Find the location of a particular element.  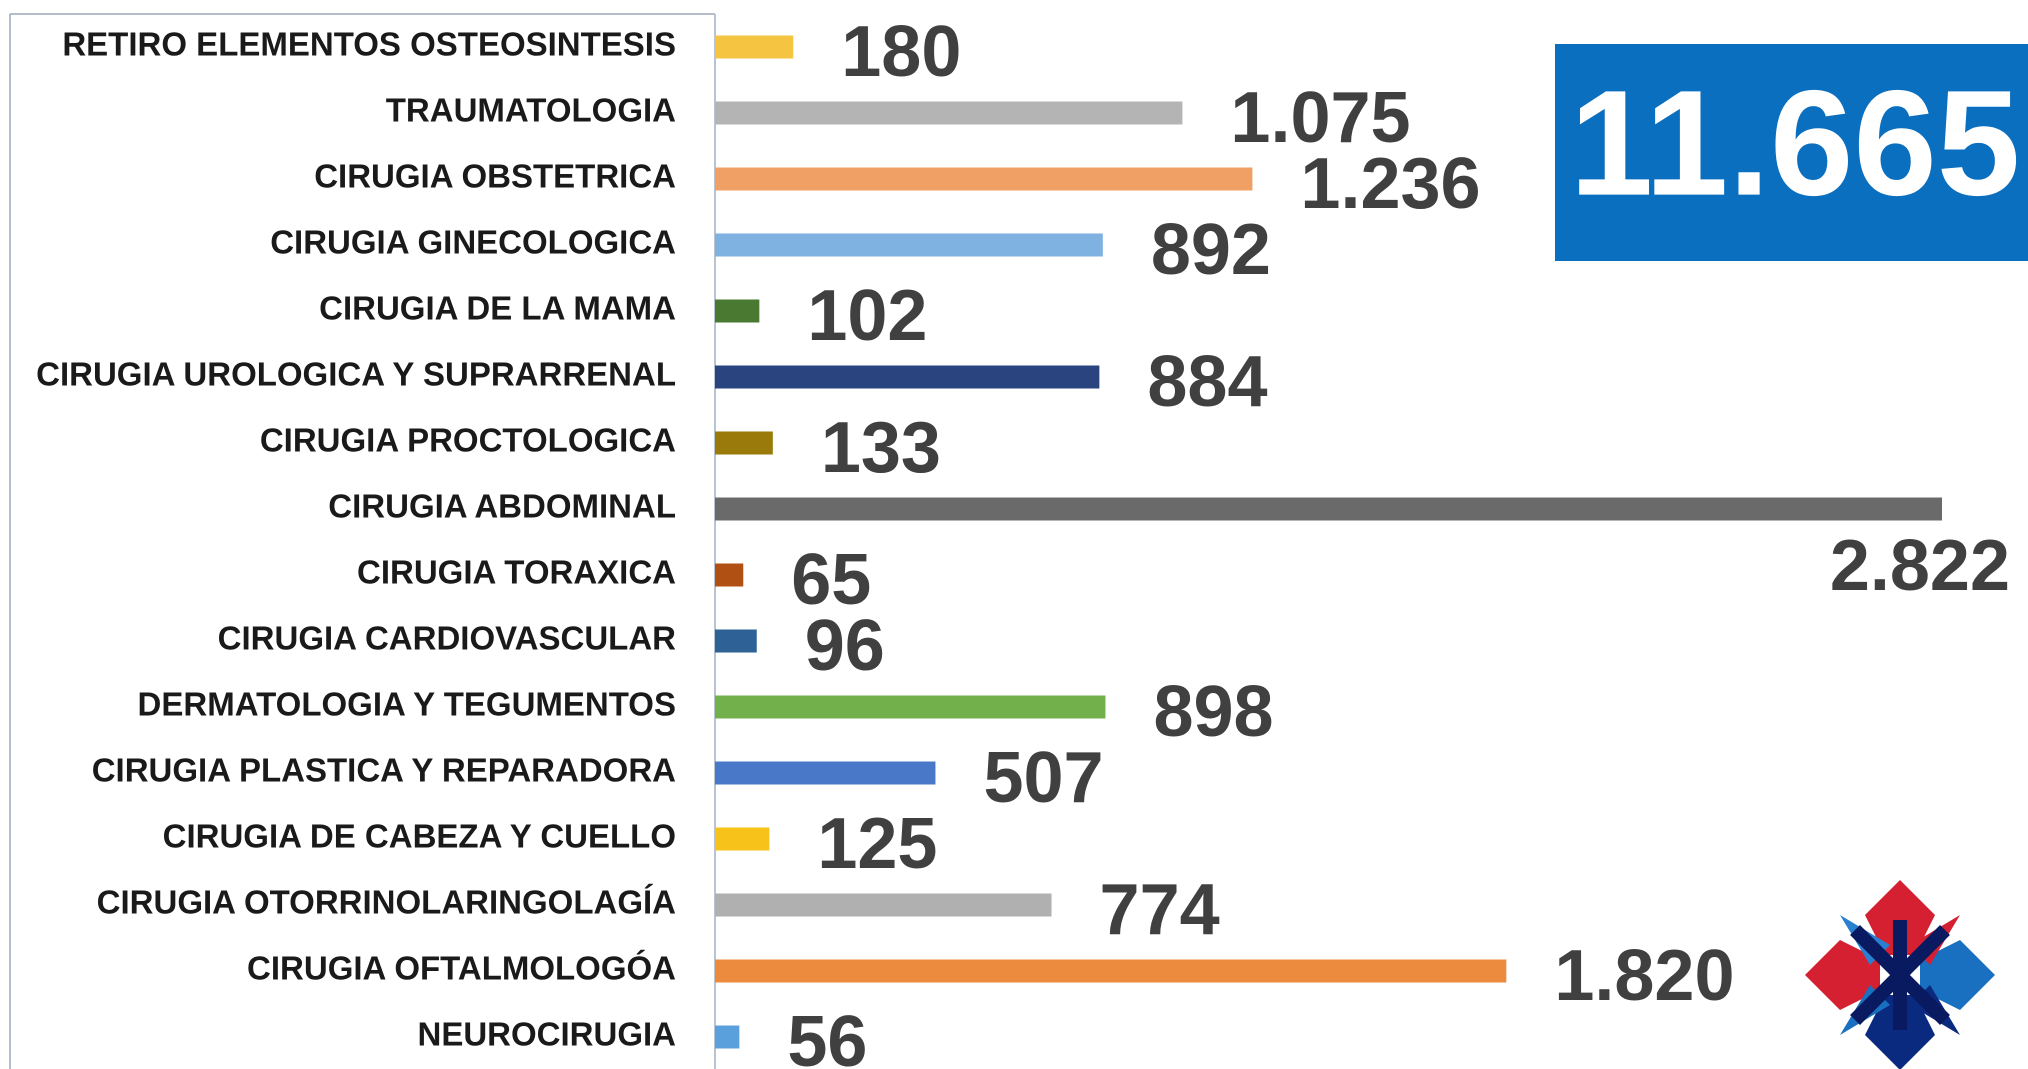

category-label: CIRUGIA CARDIOVASCULAR is located at coordinates (447, 638).